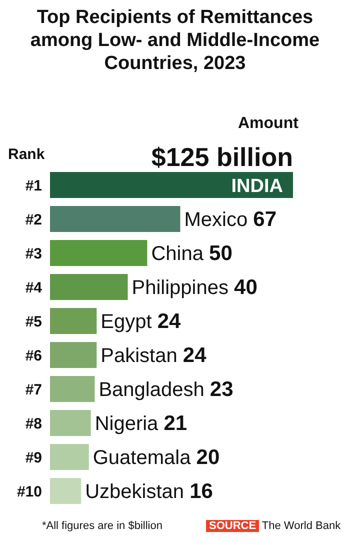  What do you see at coordinates (222, 157) in the screenshot?
I see `data-label: $125 billion` at bounding box center [222, 157].